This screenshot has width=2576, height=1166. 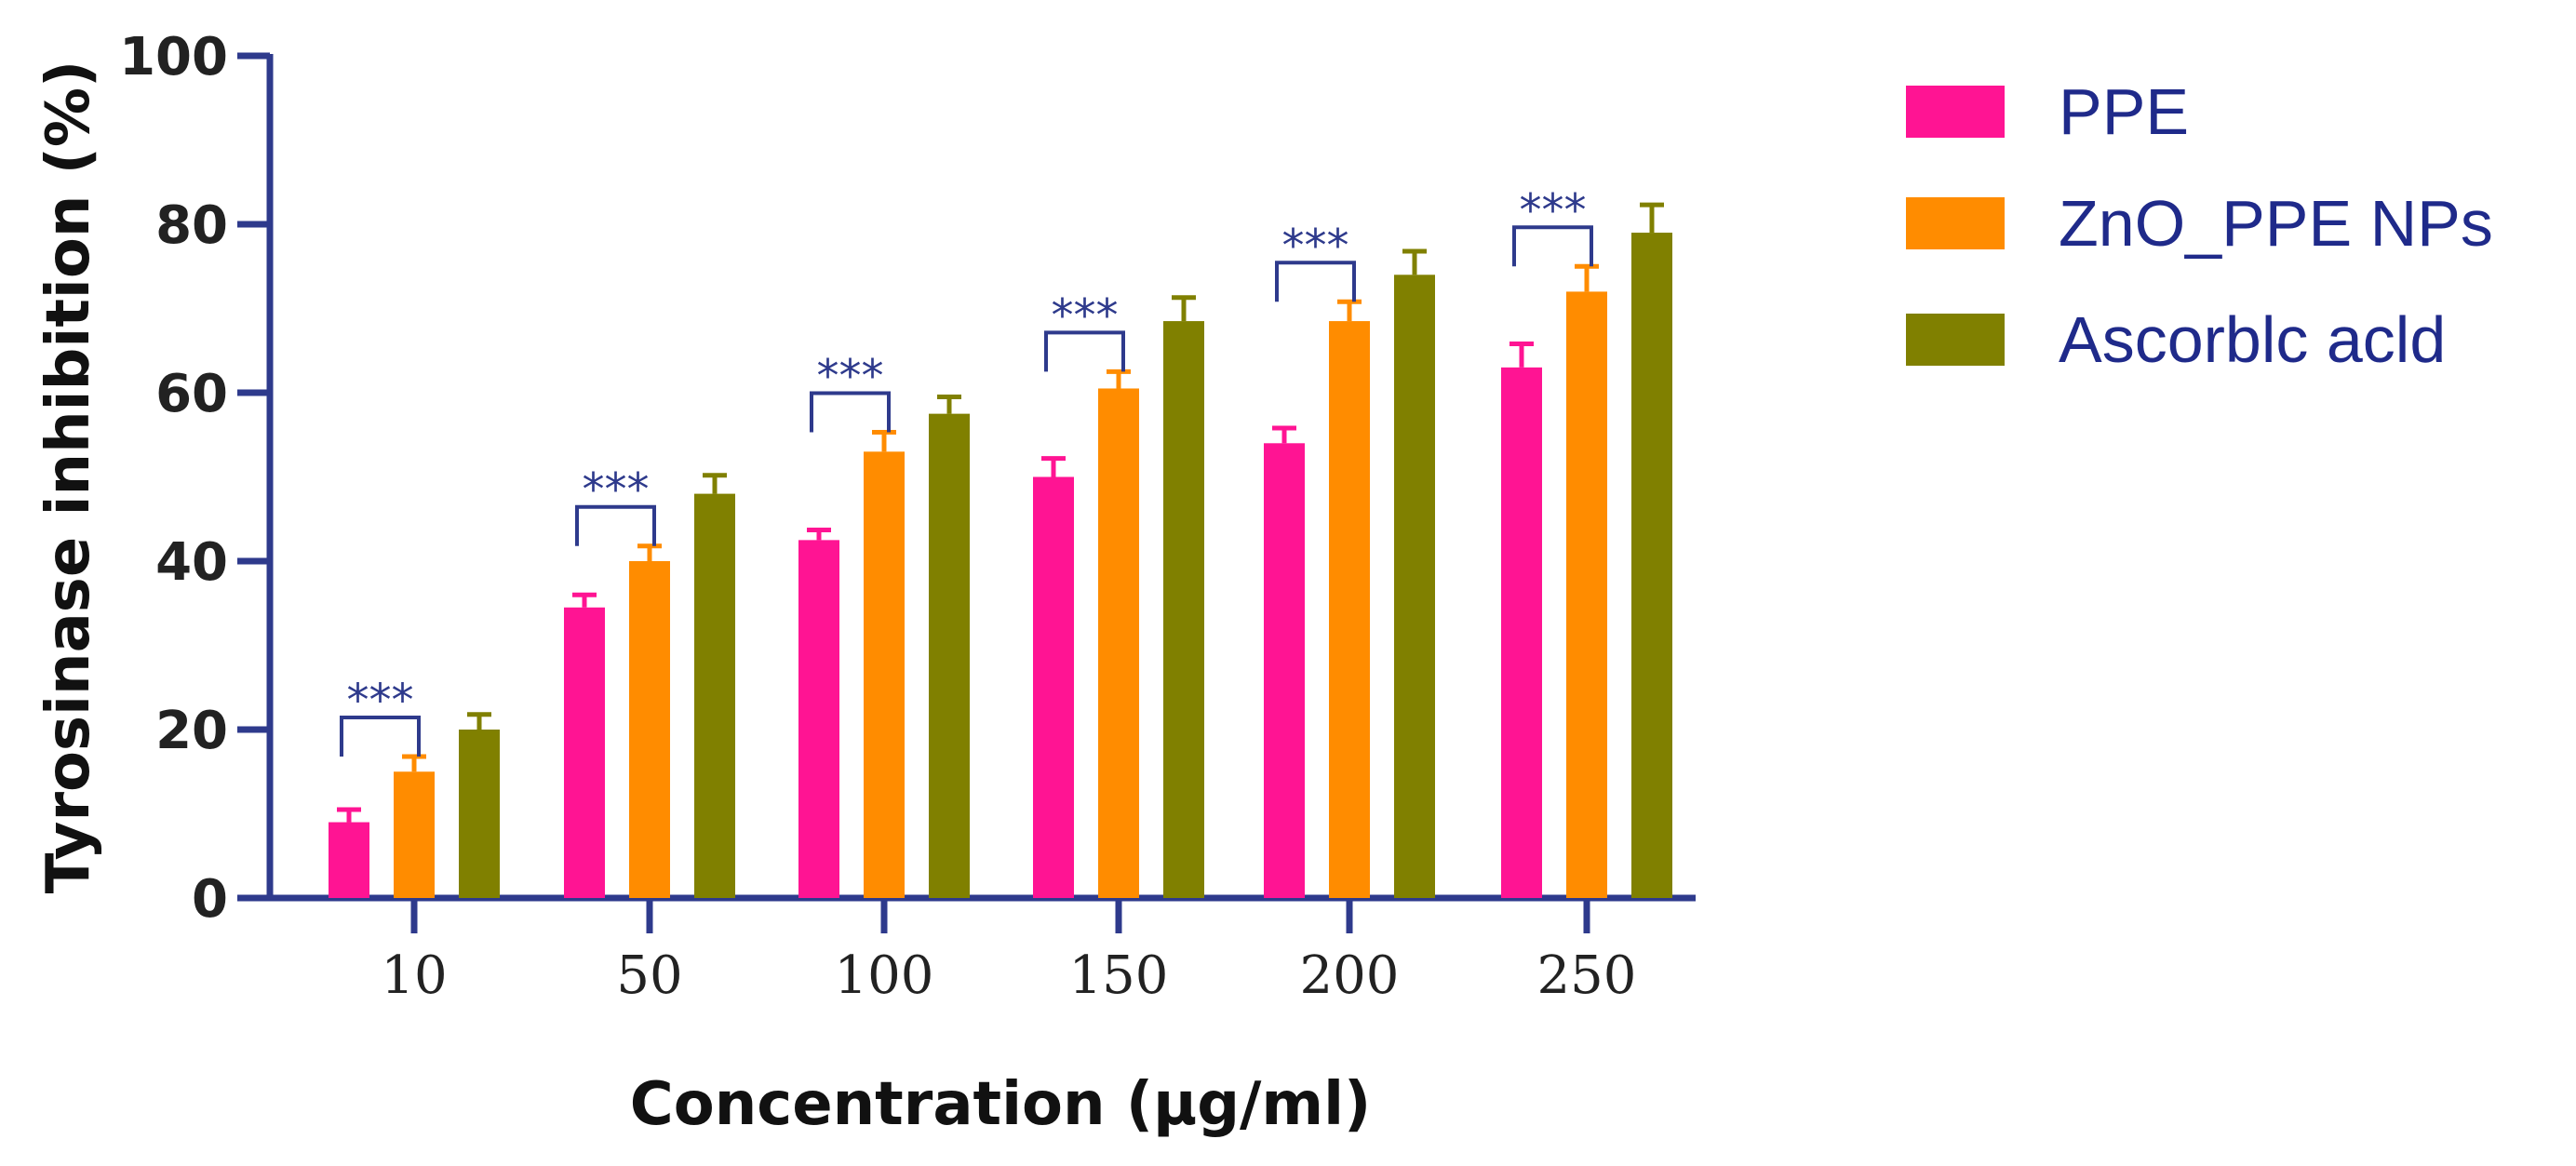 I want to click on y-tick-label: 100, so click(x=173, y=57).